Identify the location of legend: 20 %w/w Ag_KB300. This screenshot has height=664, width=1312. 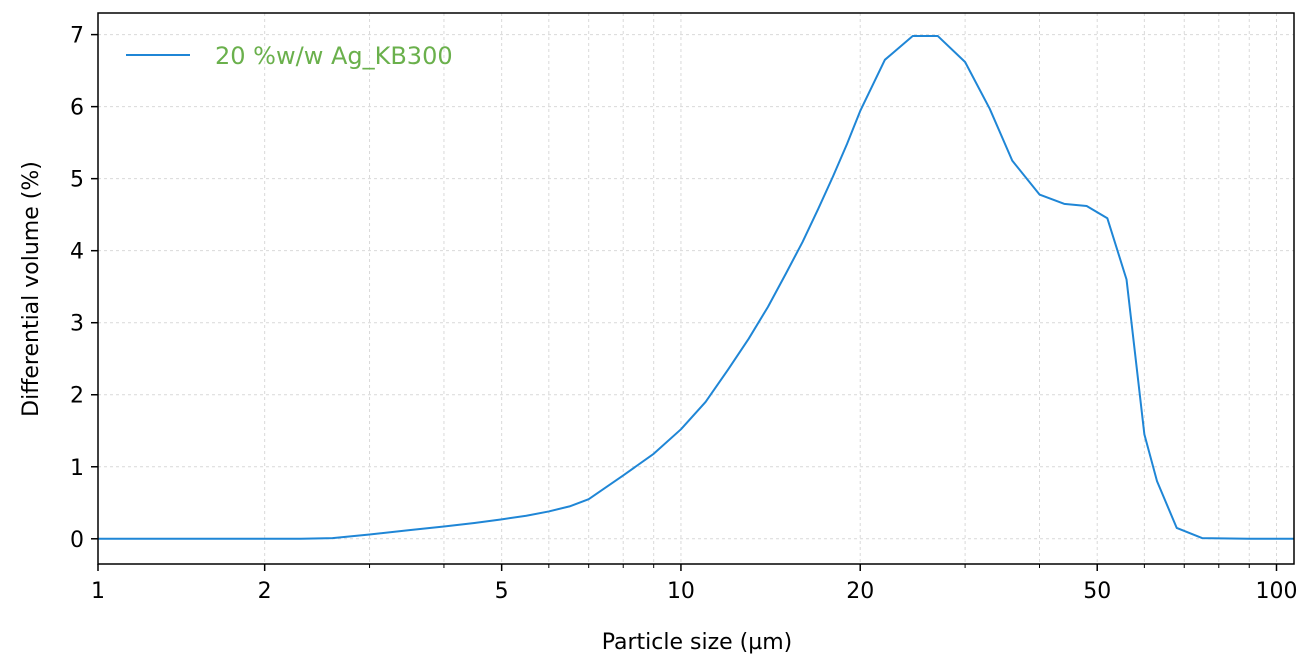
(289, 56).